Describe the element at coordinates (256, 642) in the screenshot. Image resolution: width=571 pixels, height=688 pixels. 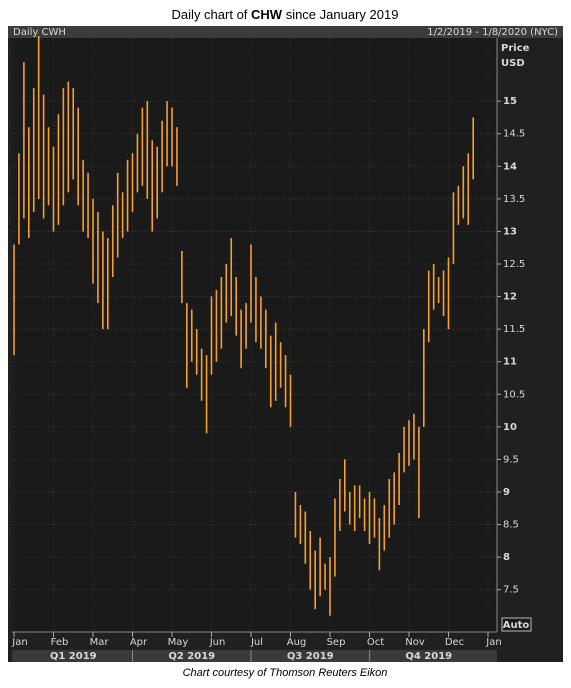
I see `x-tick-label: Jul` at that location.